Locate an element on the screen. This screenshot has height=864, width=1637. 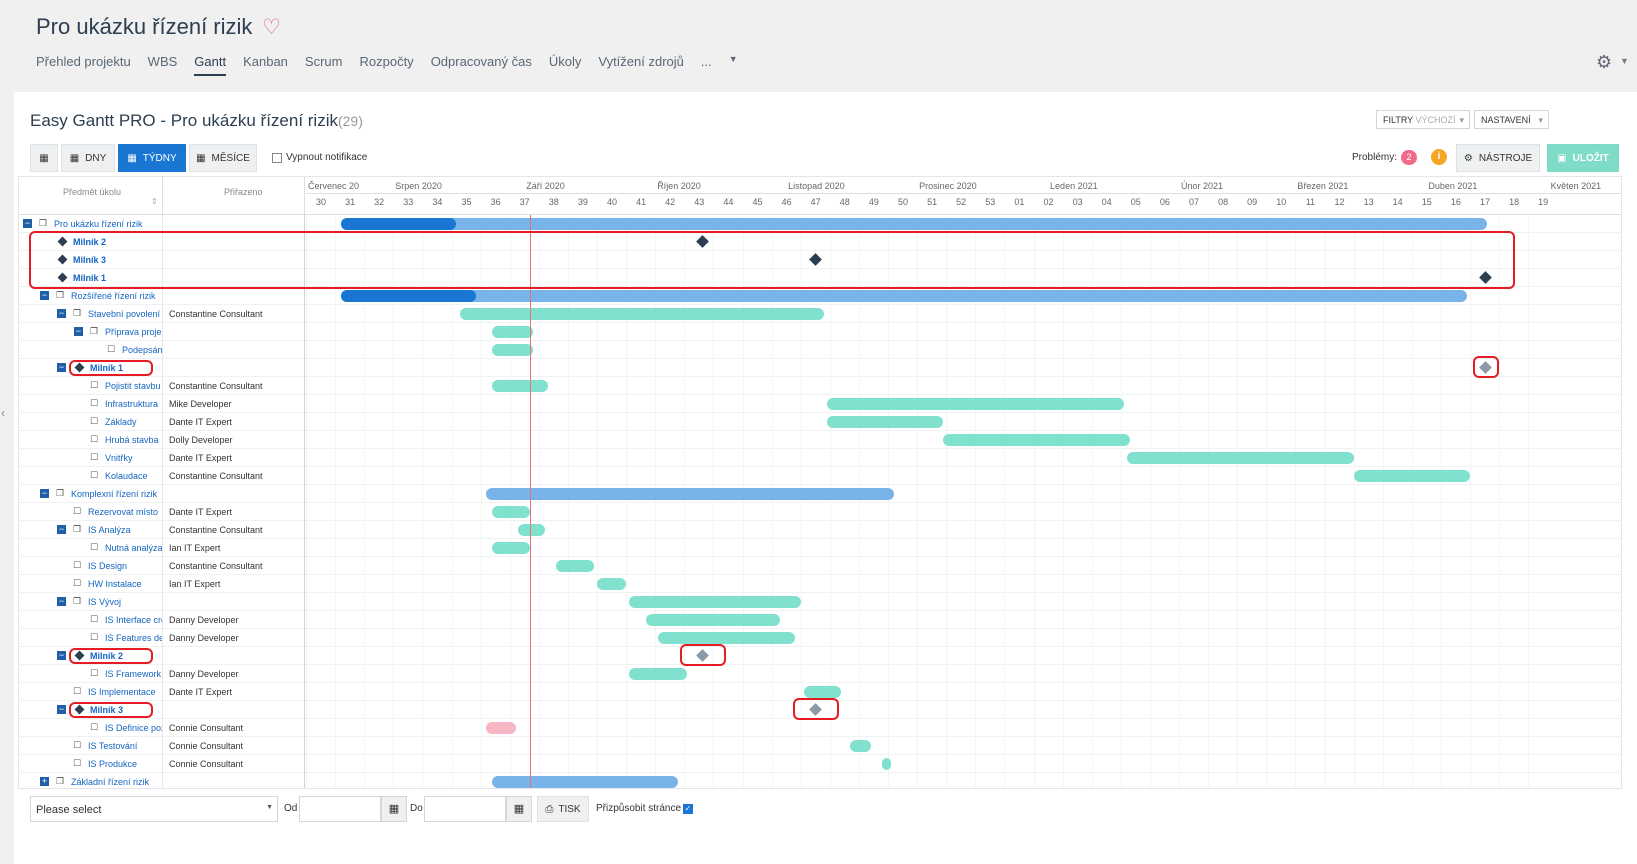
task-subject-link: Rezervovat místo is located at coordinates (123, 512).